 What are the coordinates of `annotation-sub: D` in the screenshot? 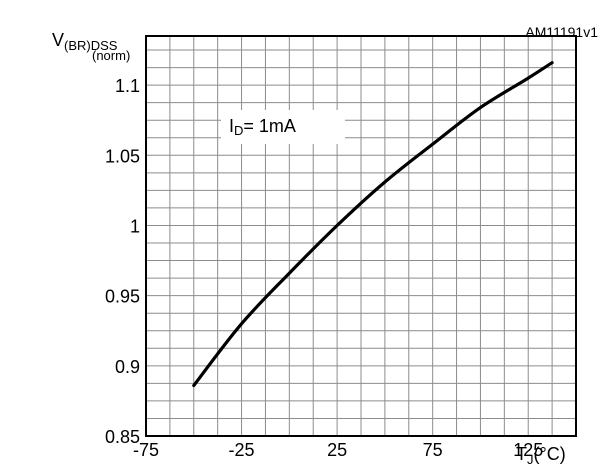 It's located at (238, 130).